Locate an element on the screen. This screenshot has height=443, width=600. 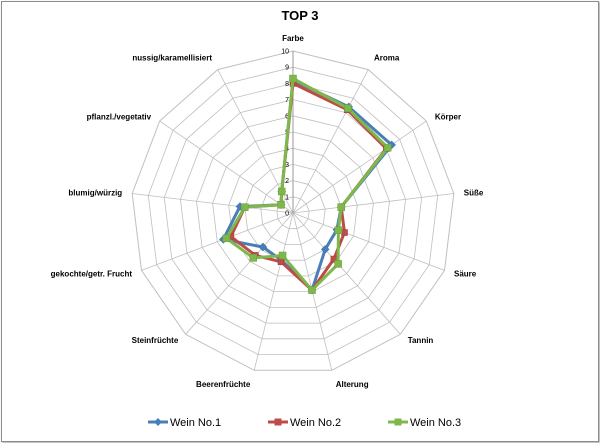
legend-item: Wein No.3 is located at coordinates (424, 423).